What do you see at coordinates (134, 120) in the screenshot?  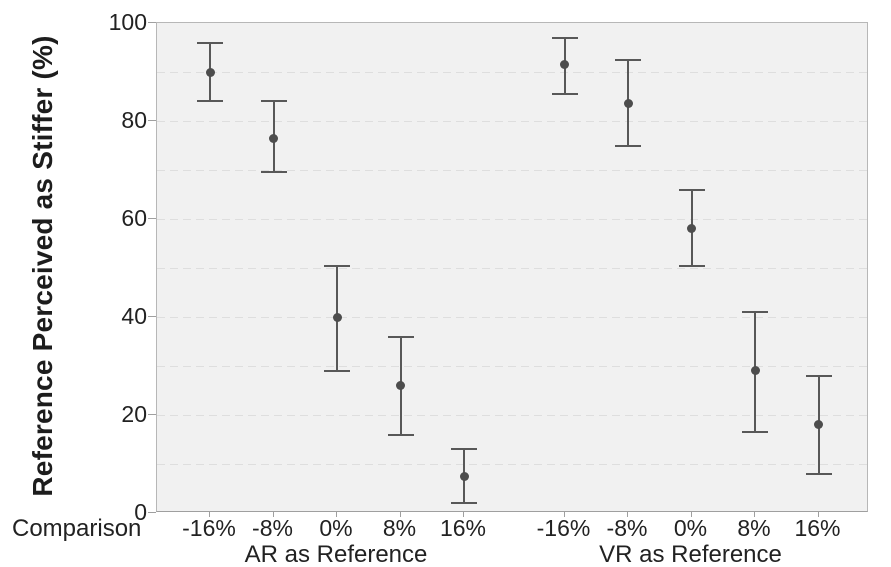 I see `y-tick-label: 80` at bounding box center [134, 120].